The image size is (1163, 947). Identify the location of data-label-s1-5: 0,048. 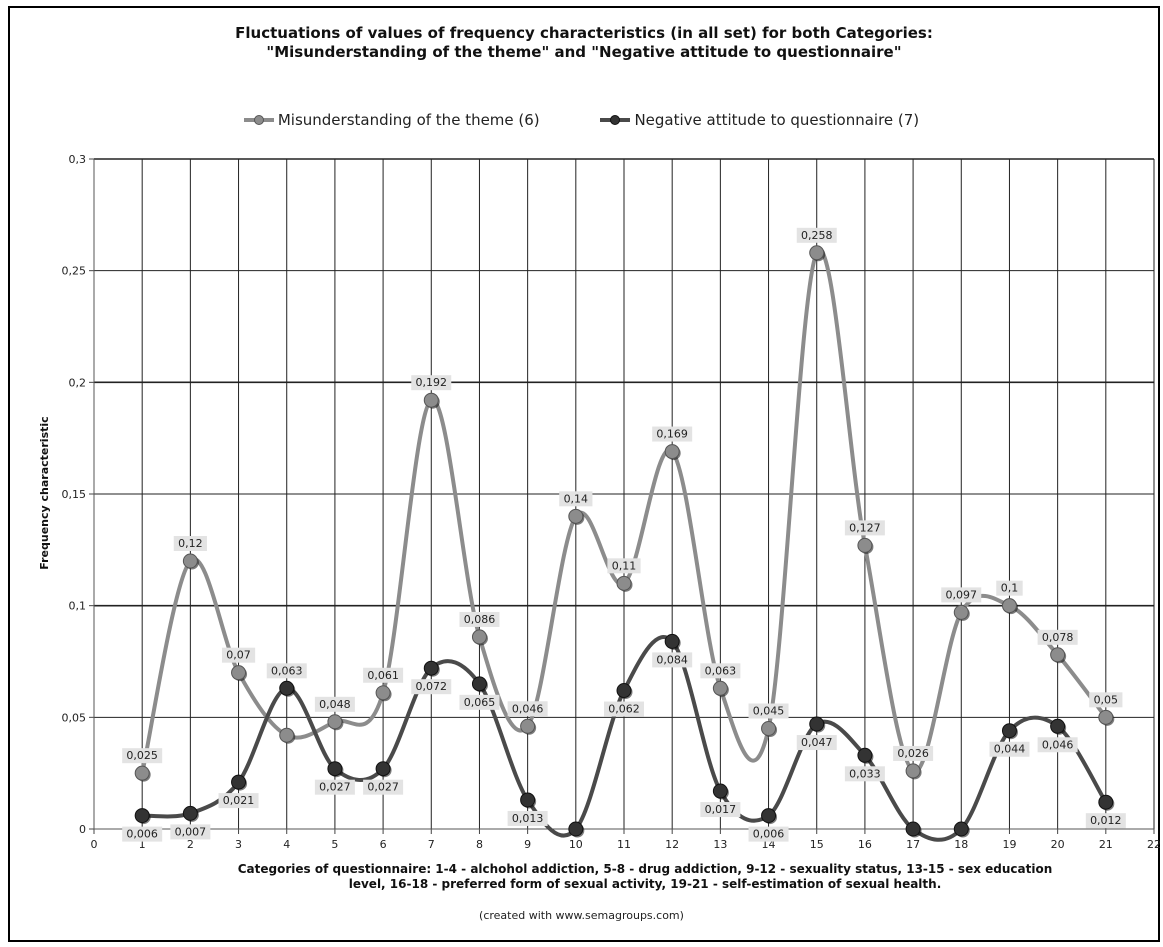
(335, 704).